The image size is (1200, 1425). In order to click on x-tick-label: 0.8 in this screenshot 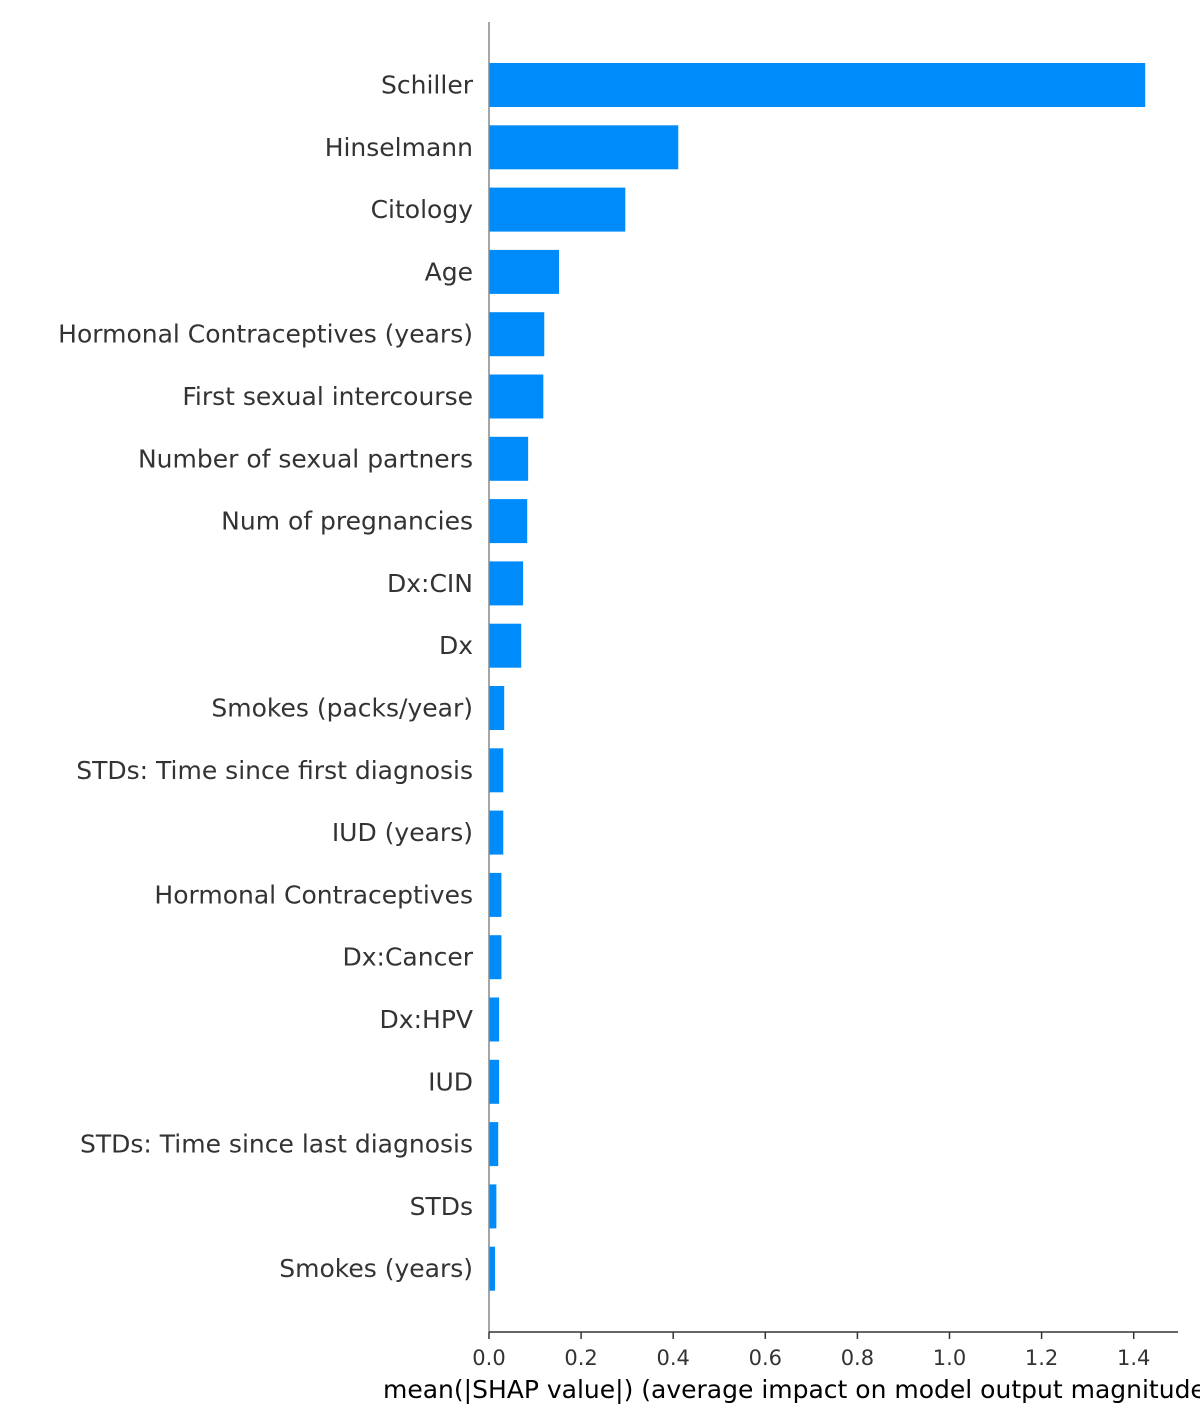, I will do `click(857, 1358)`.